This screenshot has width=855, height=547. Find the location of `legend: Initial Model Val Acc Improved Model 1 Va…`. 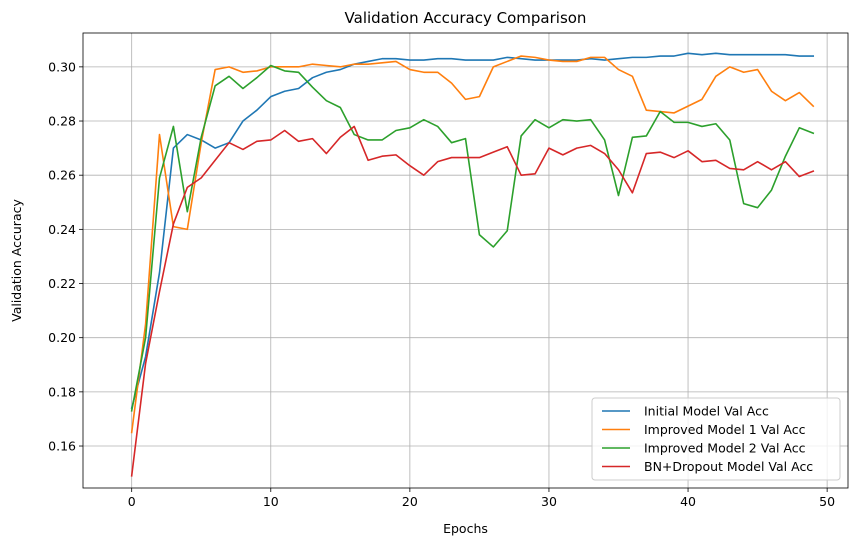

legend: Initial Model Val Acc Improved Model 1 Va… is located at coordinates (716, 439).